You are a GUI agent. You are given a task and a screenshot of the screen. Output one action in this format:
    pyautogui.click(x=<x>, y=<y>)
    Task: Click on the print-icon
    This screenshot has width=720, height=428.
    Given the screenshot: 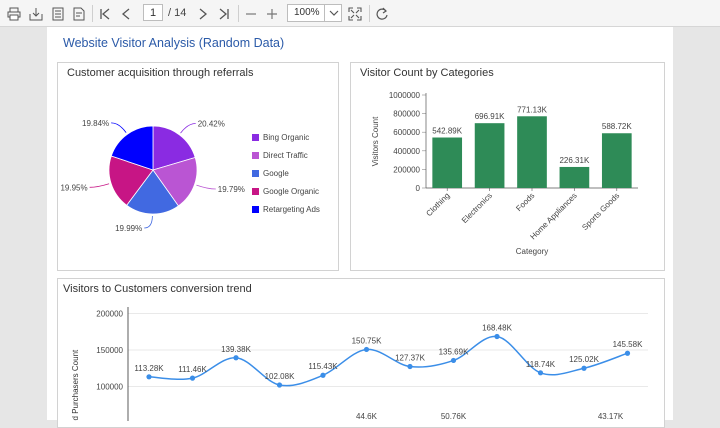 What is the action you would take?
    pyautogui.click(x=14, y=13)
    